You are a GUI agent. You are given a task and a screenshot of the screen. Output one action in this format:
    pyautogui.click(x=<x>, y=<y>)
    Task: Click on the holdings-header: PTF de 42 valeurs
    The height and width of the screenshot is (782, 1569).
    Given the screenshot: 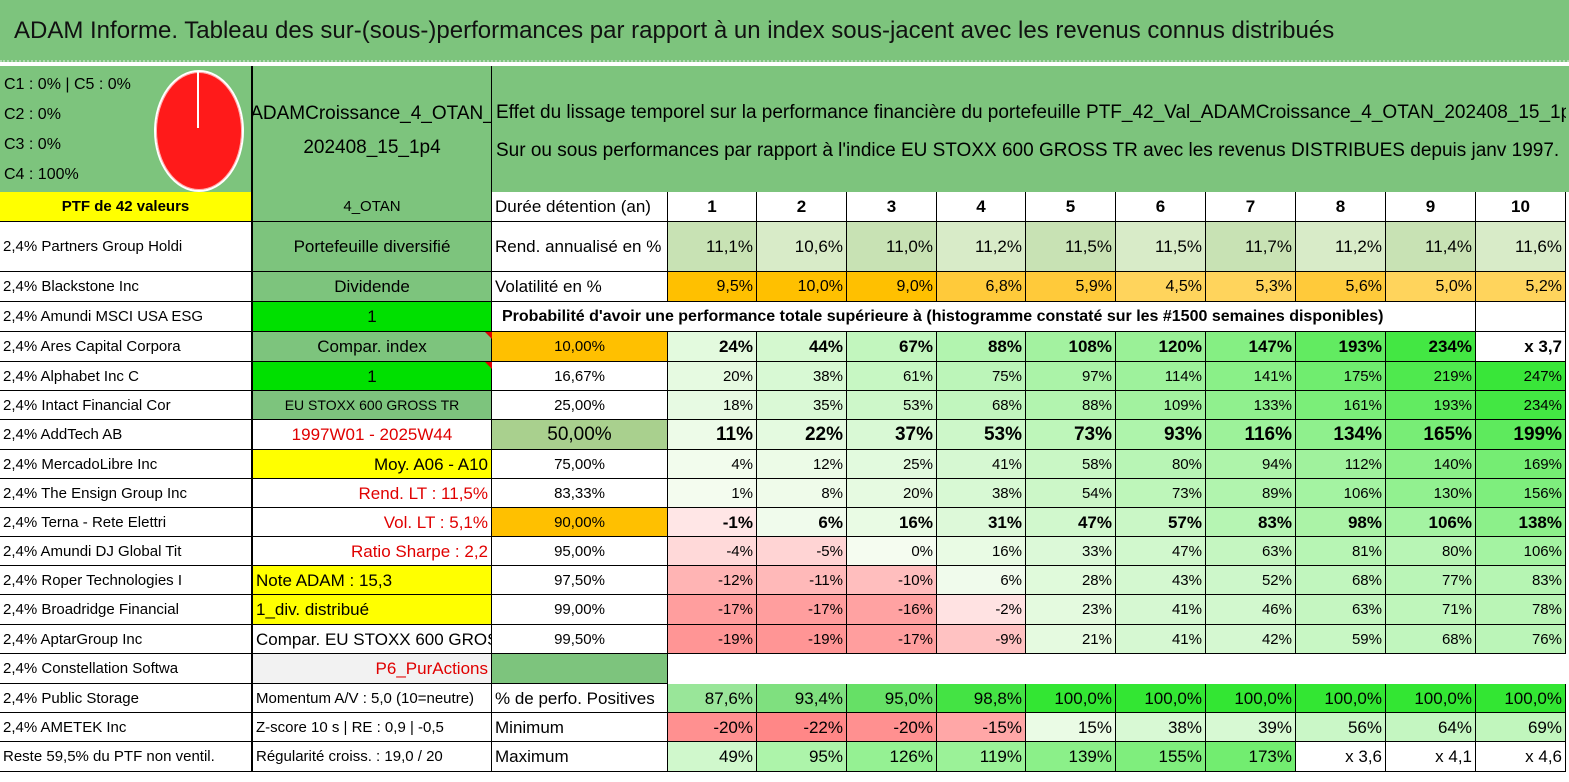 What is the action you would take?
    pyautogui.click(x=126, y=207)
    